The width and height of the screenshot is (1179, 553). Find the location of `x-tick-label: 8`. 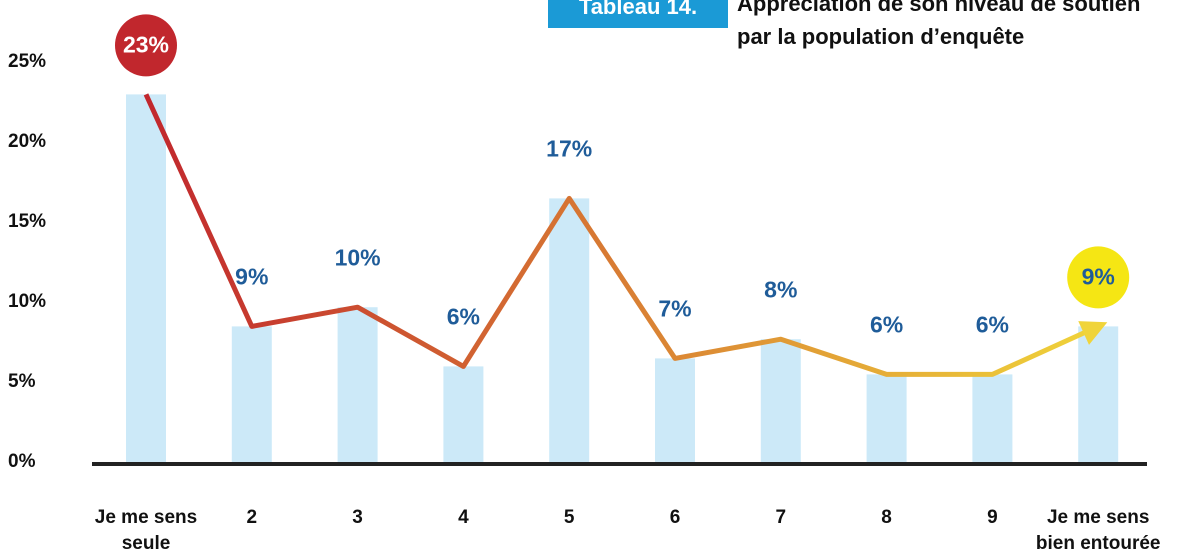

x-tick-label: 8 is located at coordinates (886, 517).